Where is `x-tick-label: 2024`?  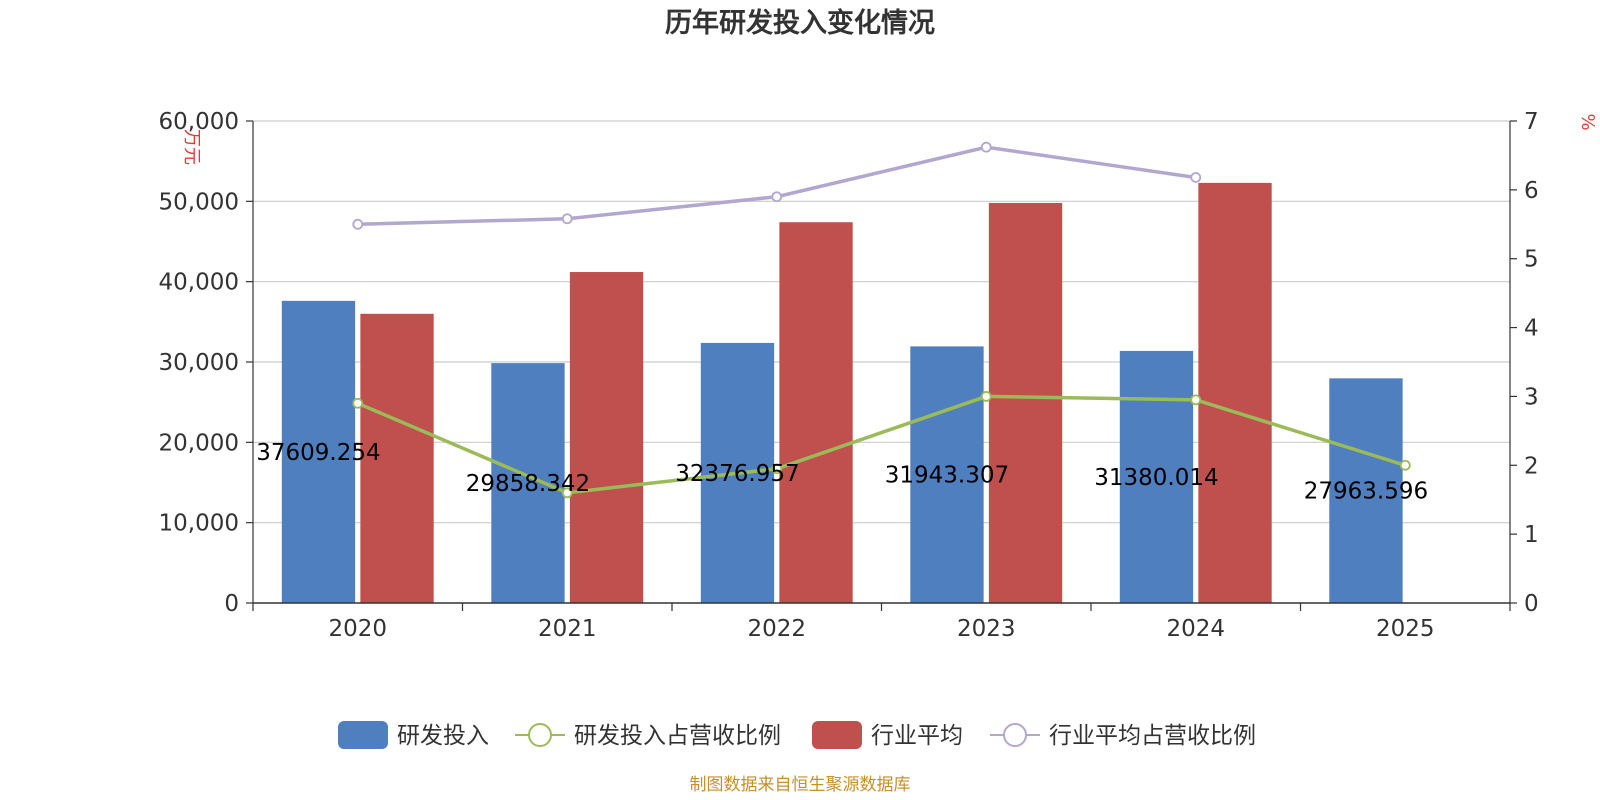 x-tick-label: 2024 is located at coordinates (1195, 629).